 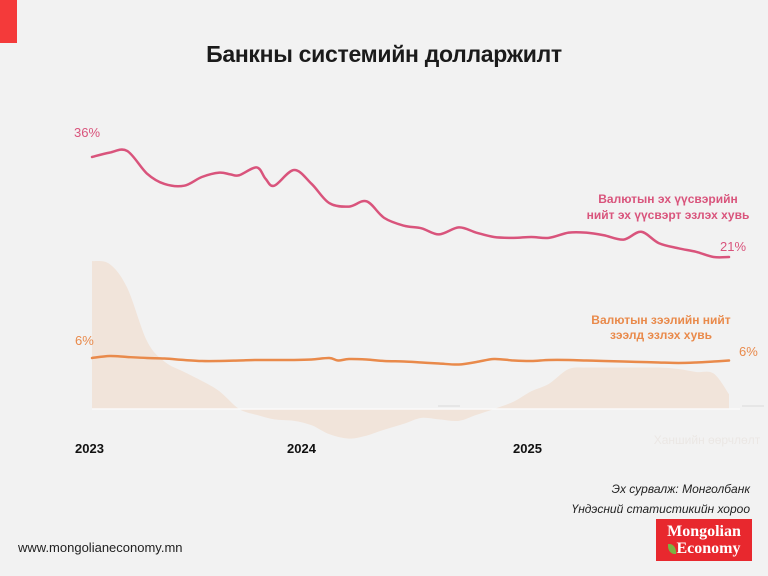 I want to click on orange-end-label: 6%, so click(x=748, y=351).